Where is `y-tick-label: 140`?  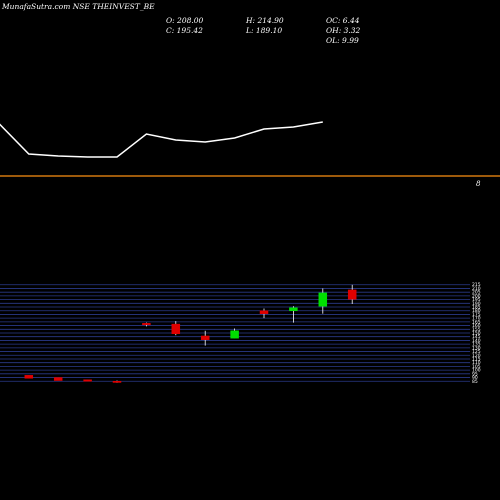
y-tick-label: 140 is located at coordinates (476, 341).